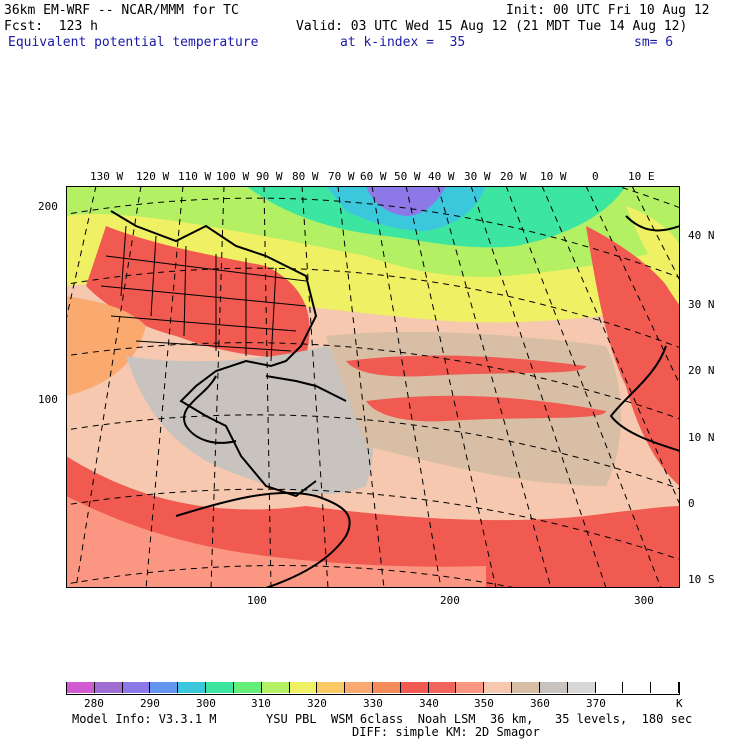  I want to click on init-time: Init: 00 UTC Fri 10 Aug 12, so click(608, 10).